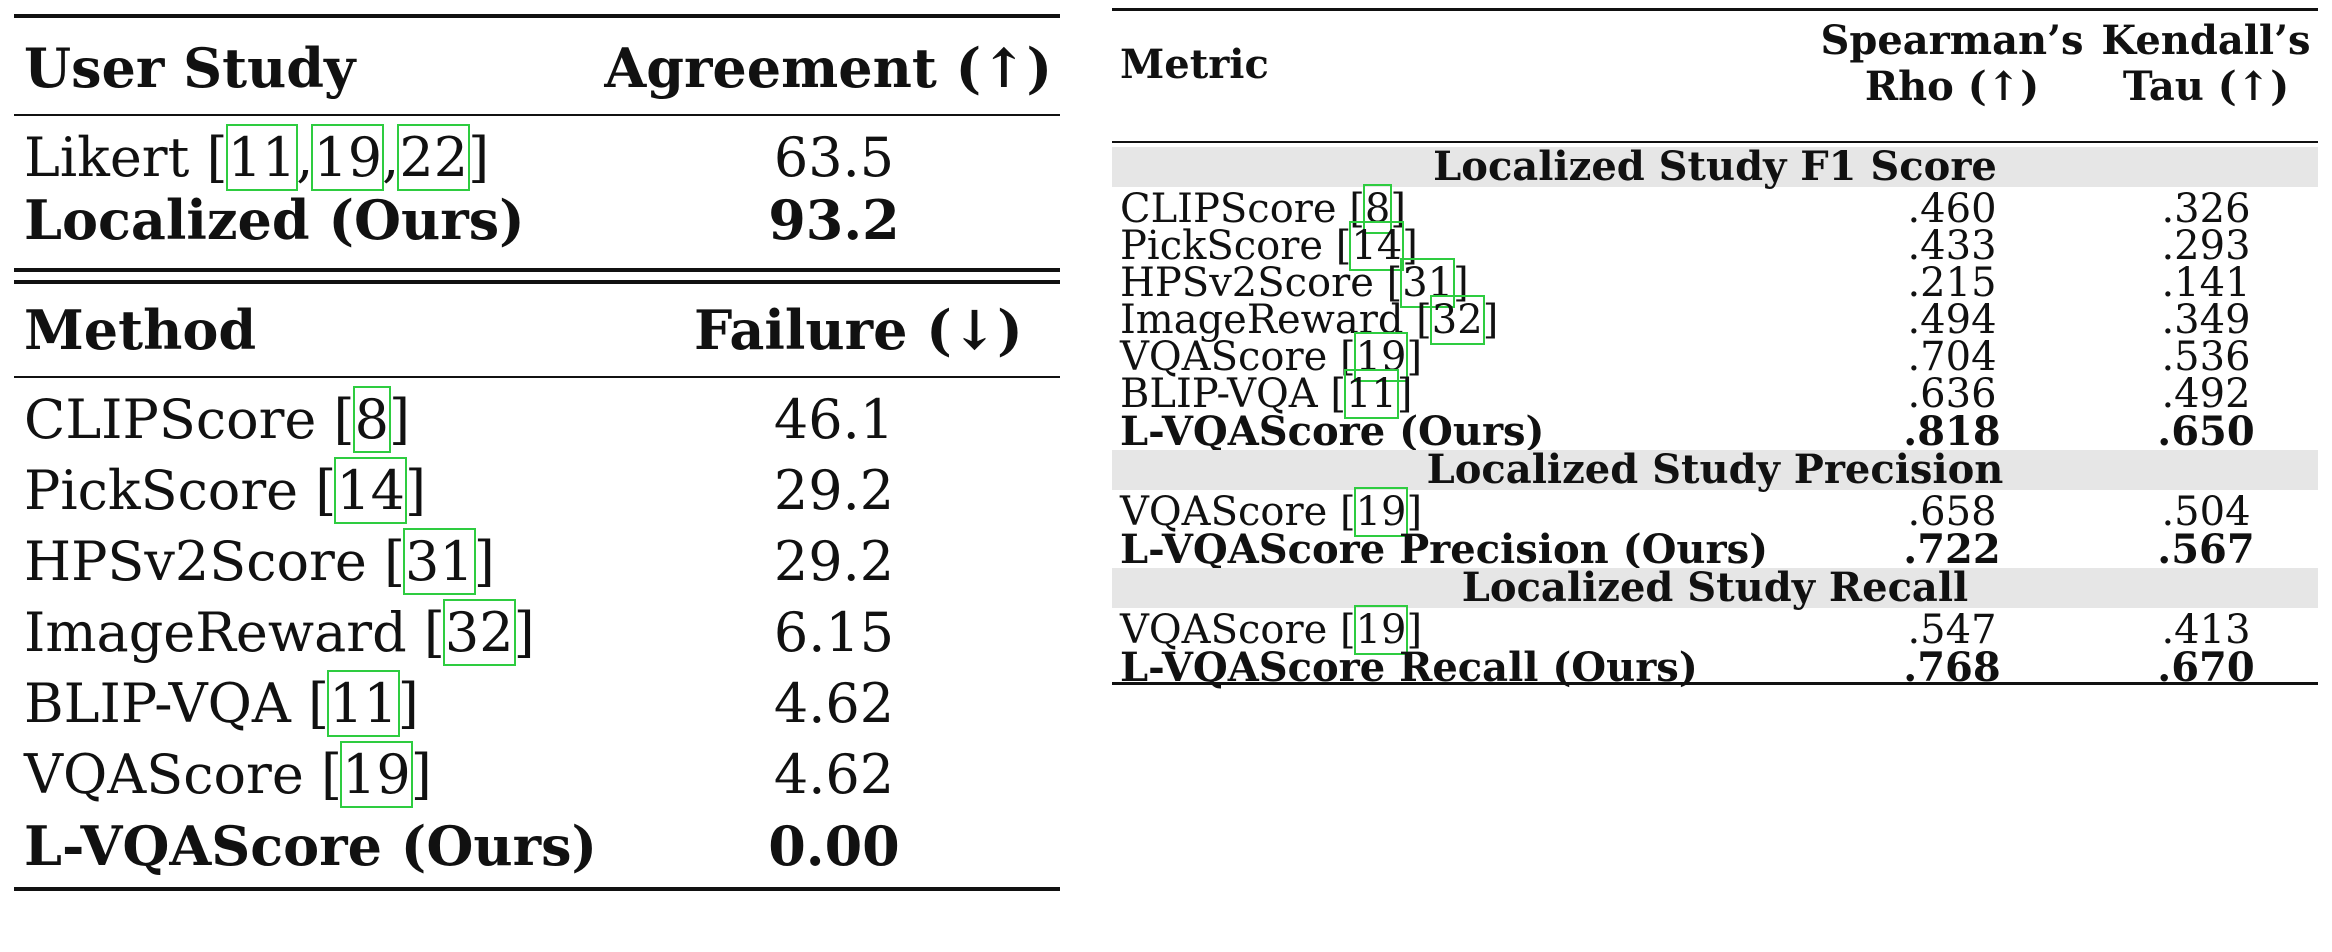  What do you see at coordinates (1222, 246) in the screenshot?
I see `metric-name: PickScore` at bounding box center [1222, 246].